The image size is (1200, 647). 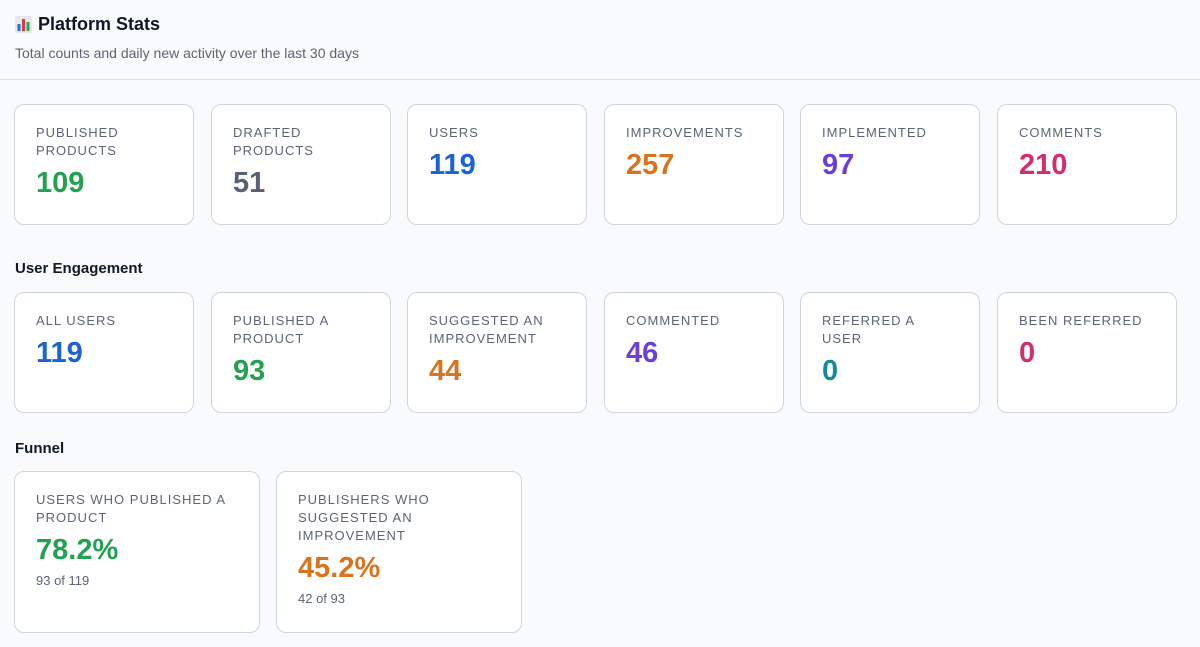 What do you see at coordinates (642, 353) in the screenshot?
I see `stat-value: 46` at bounding box center [642, 353].